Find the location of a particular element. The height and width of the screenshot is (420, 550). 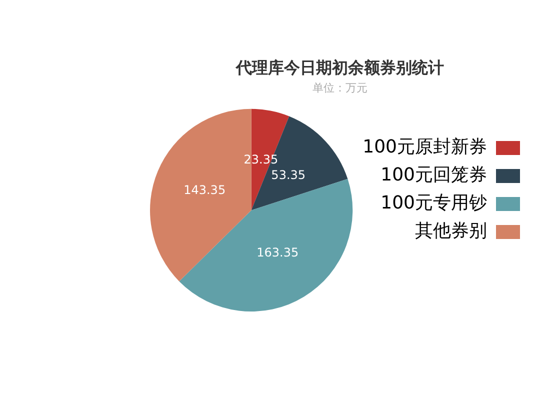

chart-subtitle: 单位：万元 is located at coordinates (340, 88).